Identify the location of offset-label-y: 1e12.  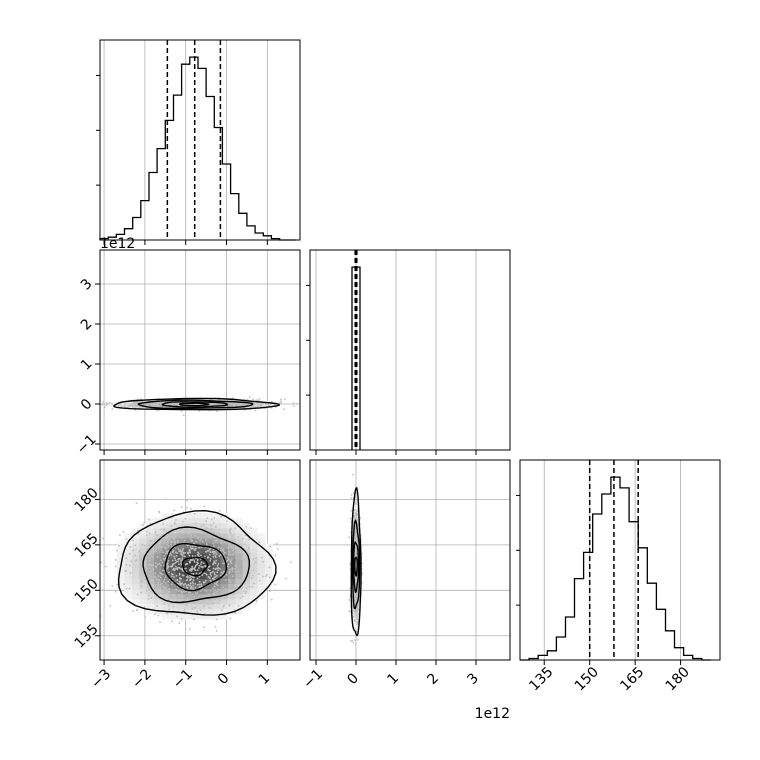
(117, 244).